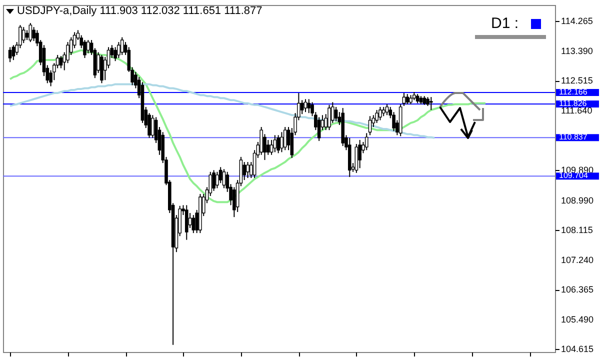 The height and width of the screenshot is (359, 600). Describe the element at coordinates (577, 81) in the screenshot. I see `y-tick-label: 112.515` at that location.